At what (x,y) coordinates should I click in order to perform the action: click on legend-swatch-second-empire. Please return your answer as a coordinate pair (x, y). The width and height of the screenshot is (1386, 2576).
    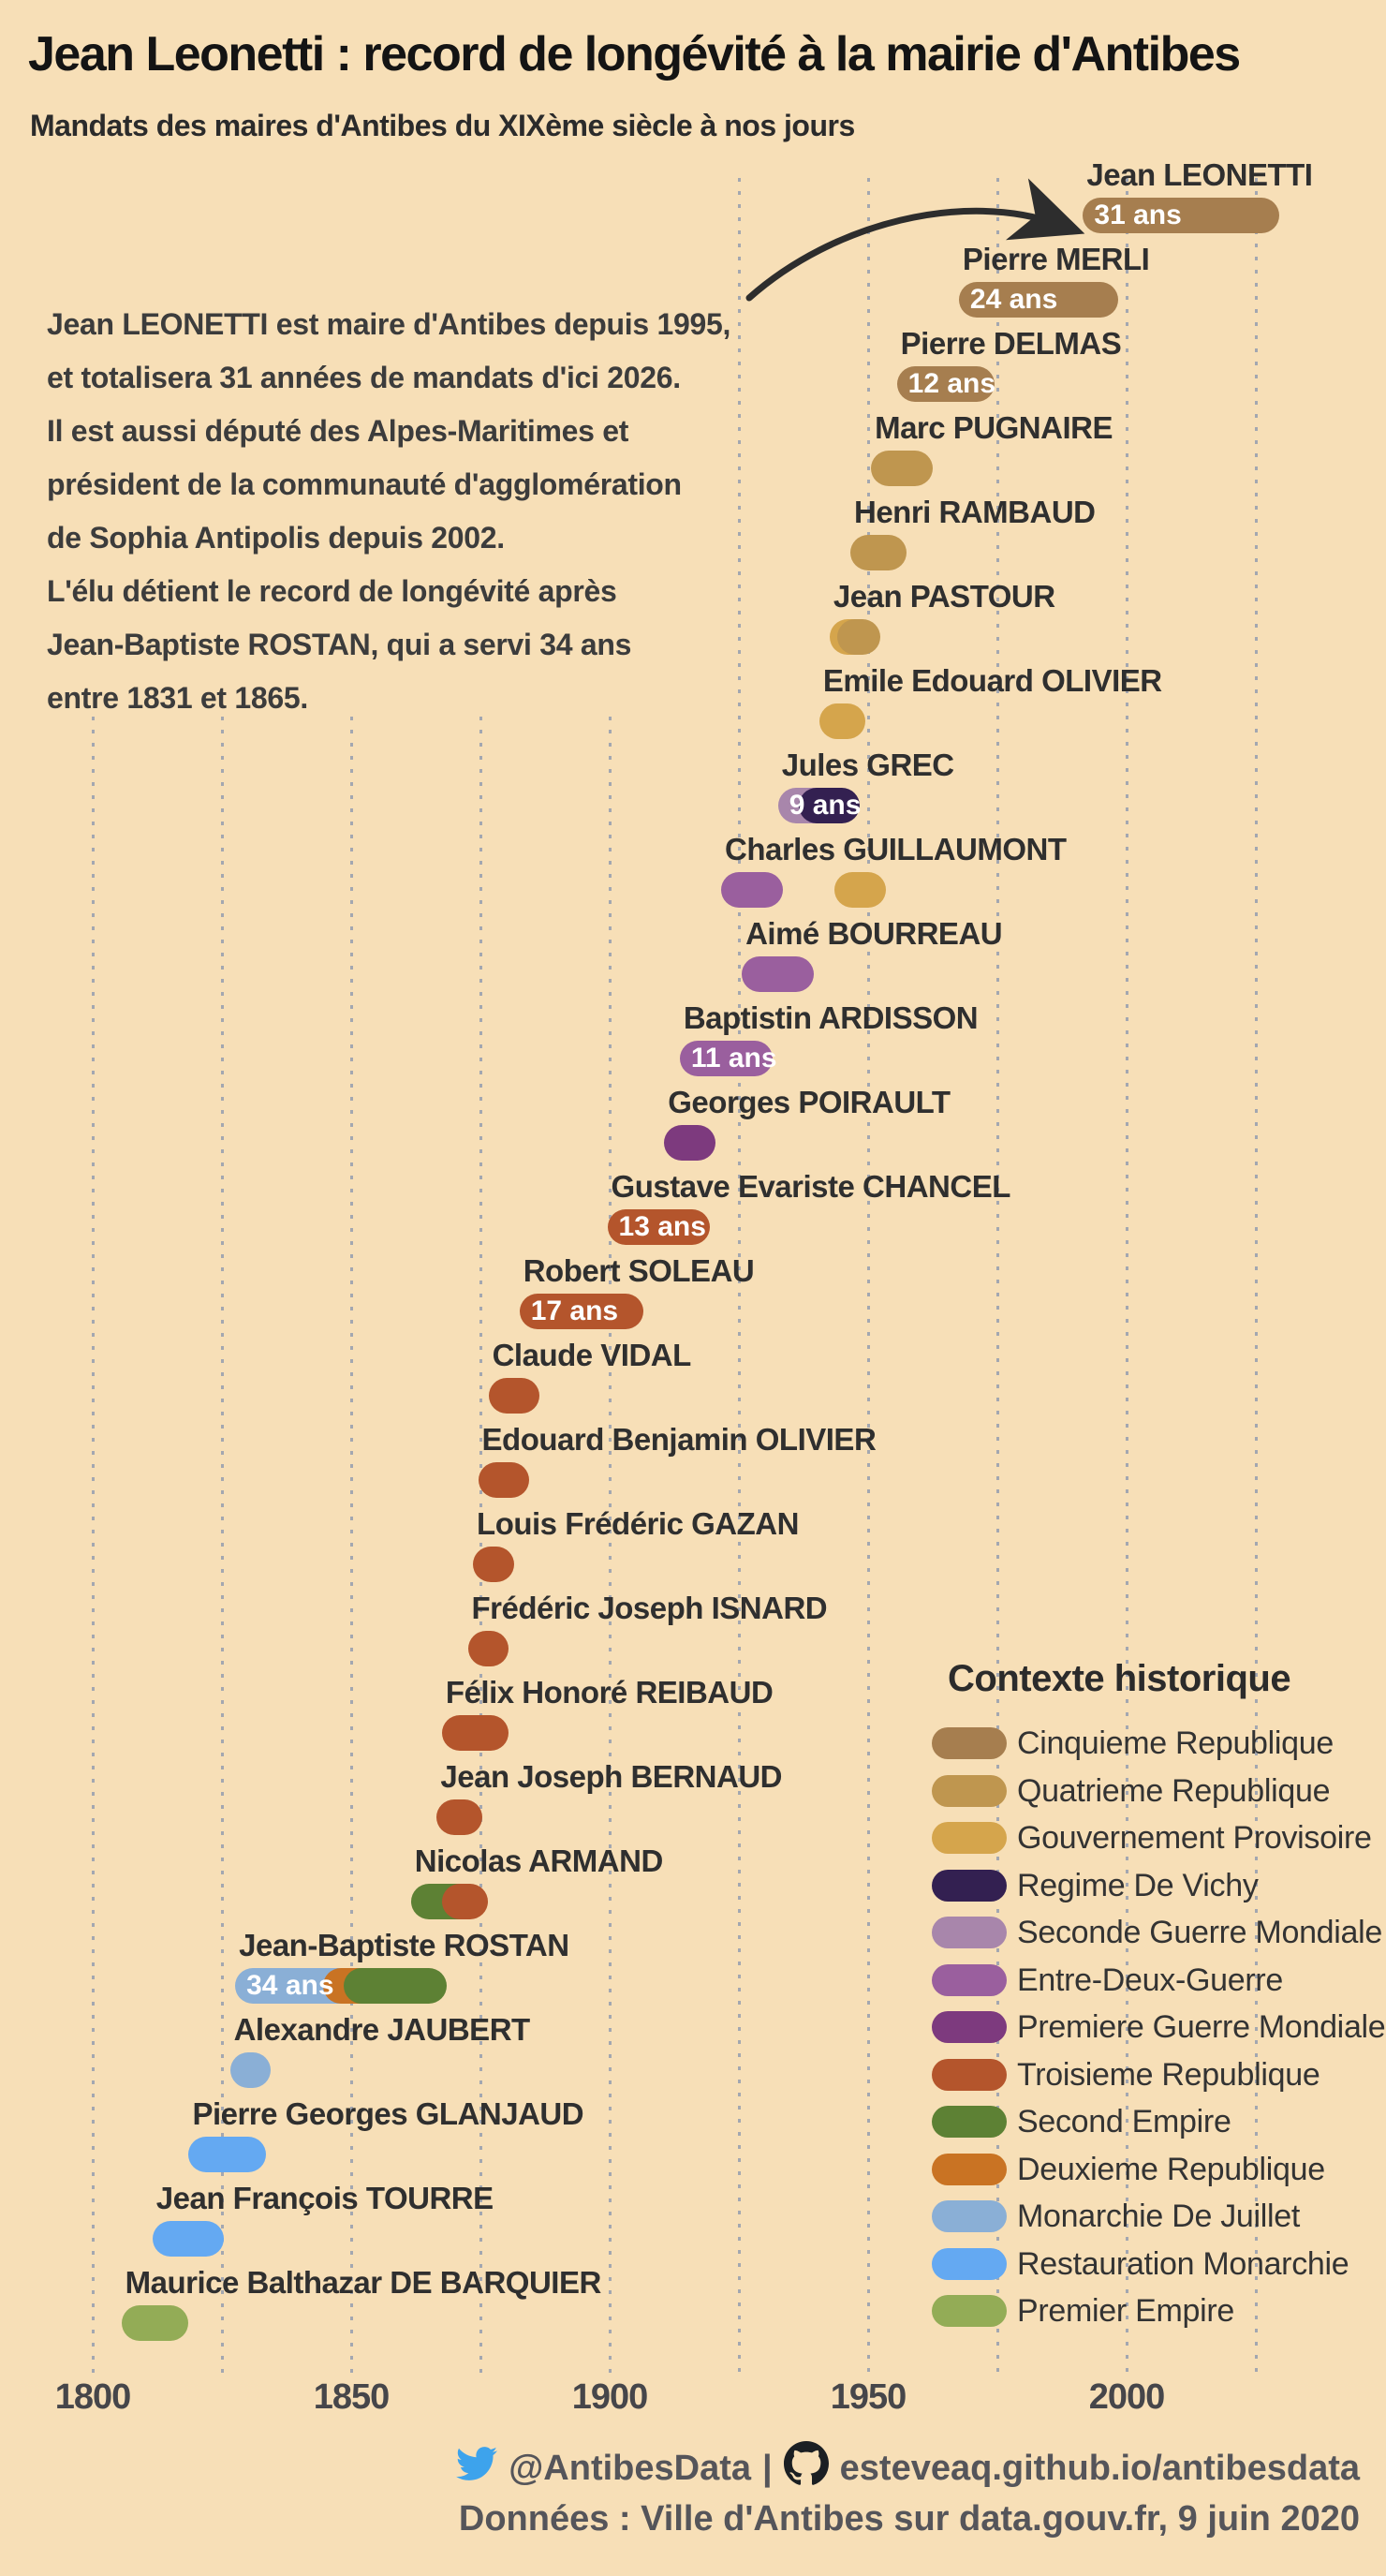
    Looking at the image, I should click on (969, 2122).